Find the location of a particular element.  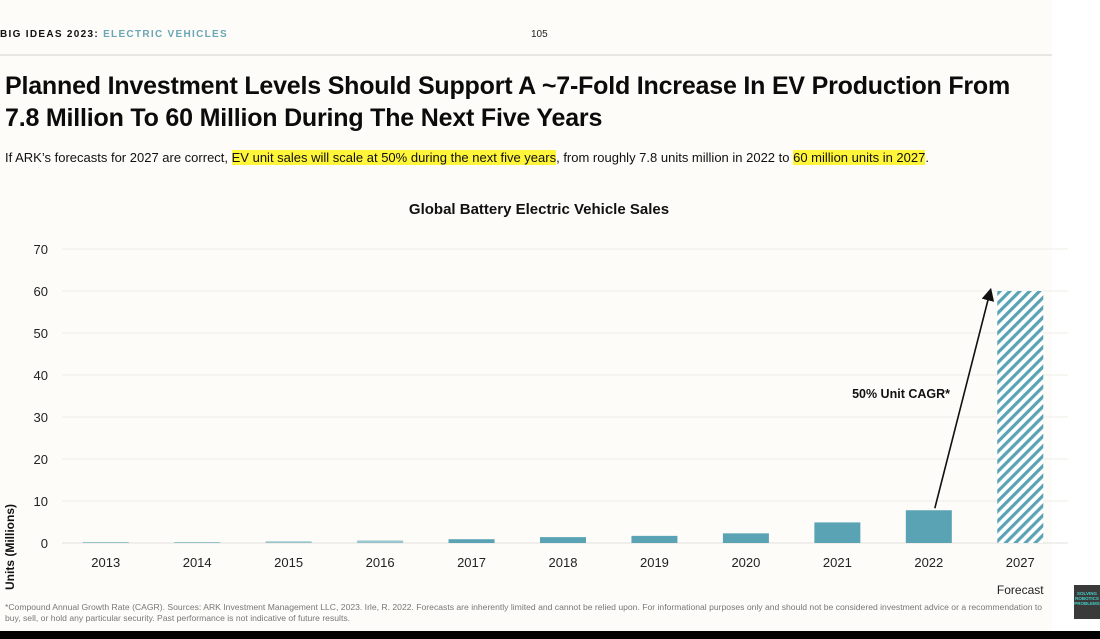

y-tick-label: 50 is located at coordinates (41, 333).